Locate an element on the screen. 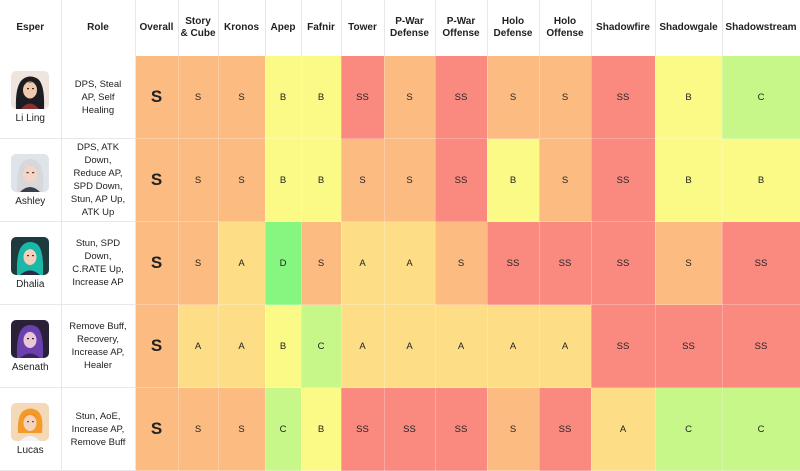 The width and height of the screenshot is (800, 471). asenath-portrait-icon is located at coordinates (30, 338).